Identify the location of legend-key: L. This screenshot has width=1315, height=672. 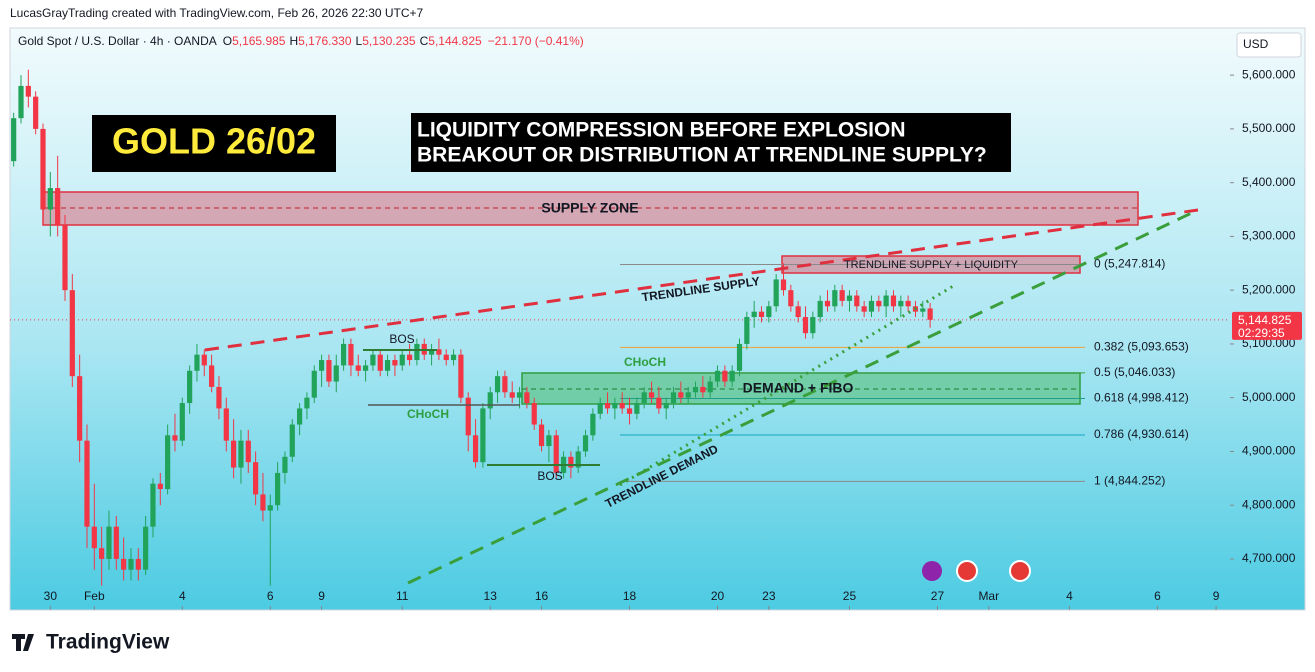
(359, 41).